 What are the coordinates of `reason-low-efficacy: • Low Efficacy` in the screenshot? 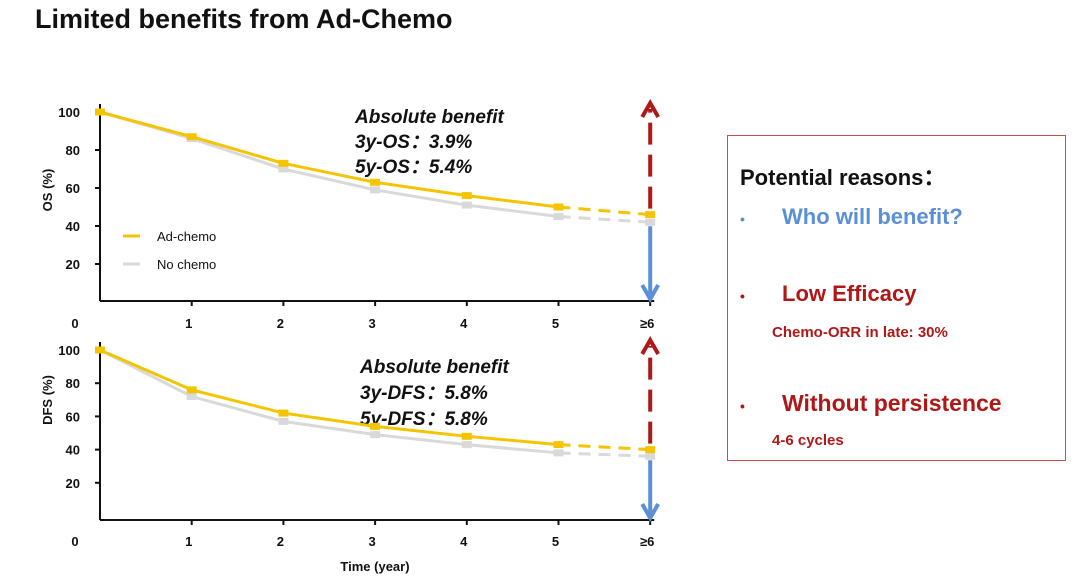 It's located at (828, 294).